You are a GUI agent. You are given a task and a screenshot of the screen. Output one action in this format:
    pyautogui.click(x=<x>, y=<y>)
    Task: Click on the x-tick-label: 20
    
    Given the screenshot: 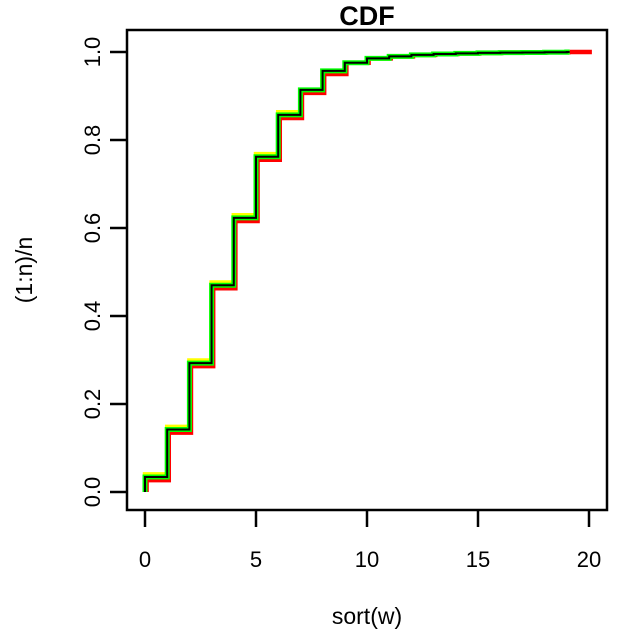 What is the action you would take?
    pyautogui.click(x=589, y=559)
    